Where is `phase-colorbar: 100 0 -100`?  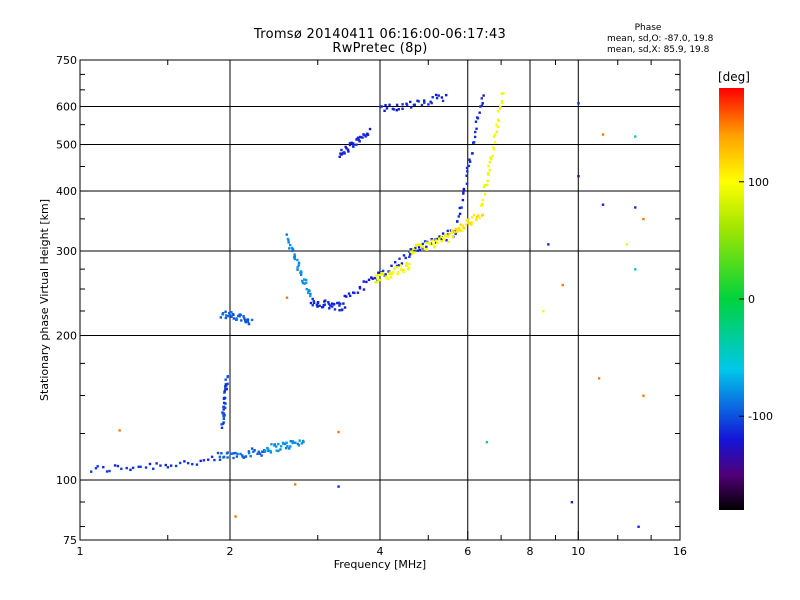
phase-colorbar: 100 0 -100 is located at coordinates (746, 299).